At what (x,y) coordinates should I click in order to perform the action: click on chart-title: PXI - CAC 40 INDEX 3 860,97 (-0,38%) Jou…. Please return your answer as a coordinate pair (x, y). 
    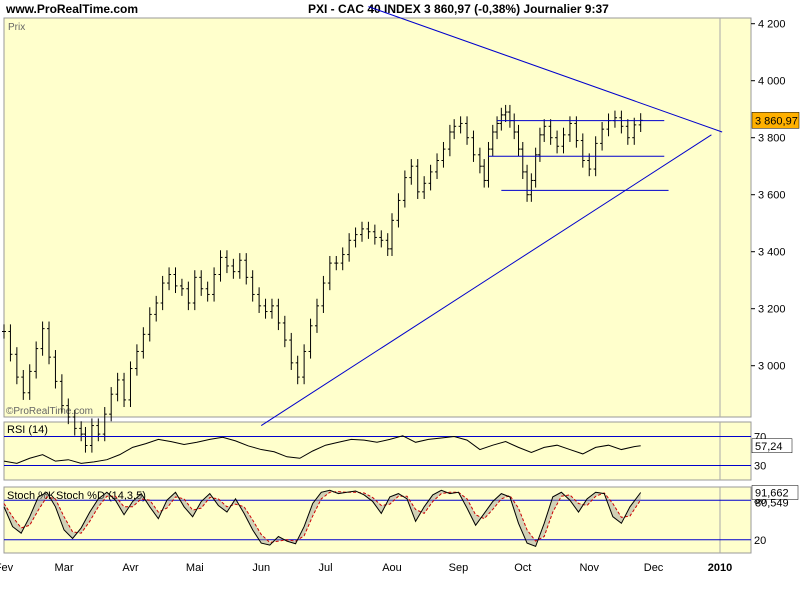
    Looking at the image, I should click on (458, 9).